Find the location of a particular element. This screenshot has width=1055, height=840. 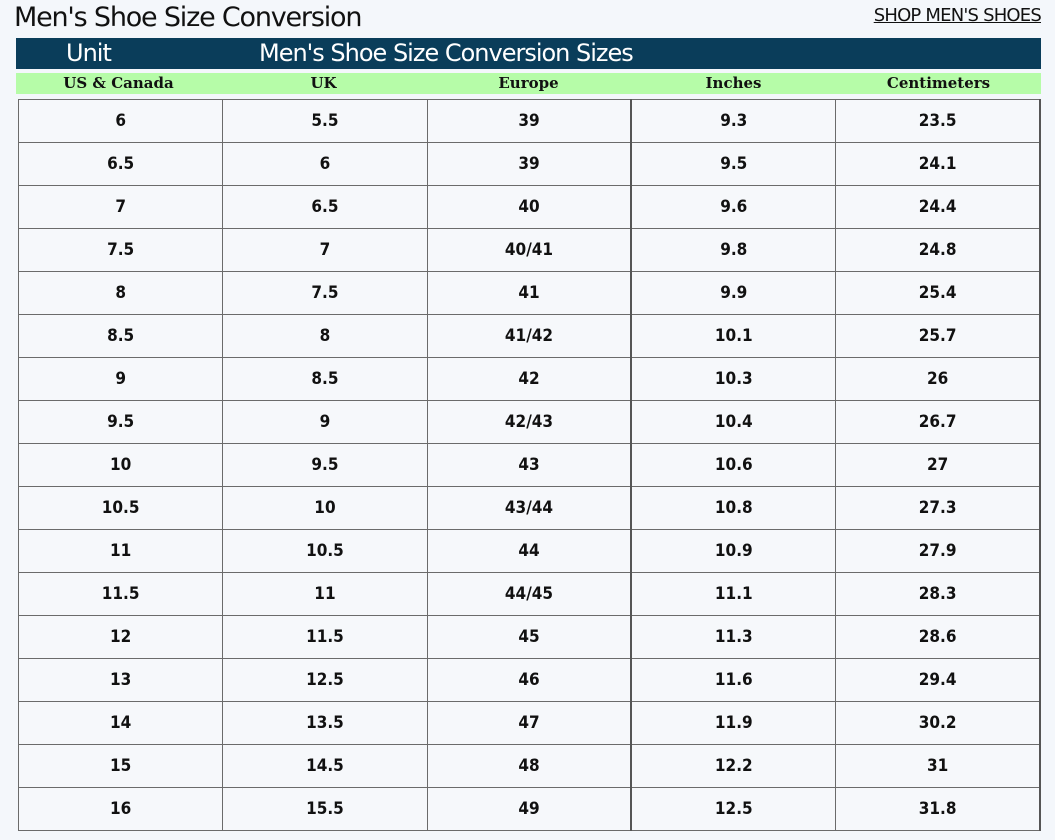

cell-uk: 13.5 is located at coordinates (325, 723).